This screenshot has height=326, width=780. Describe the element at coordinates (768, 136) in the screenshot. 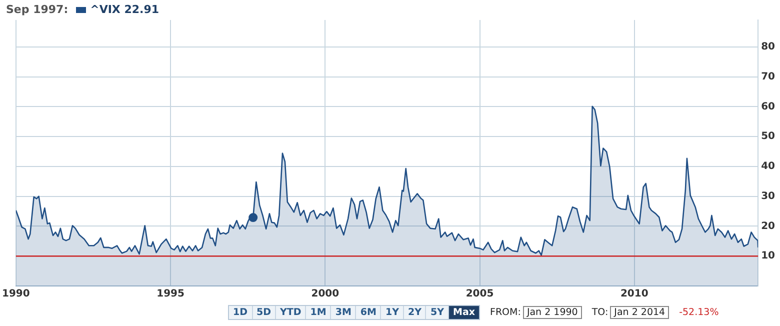

I see `y-tick-label: 50` at that location.